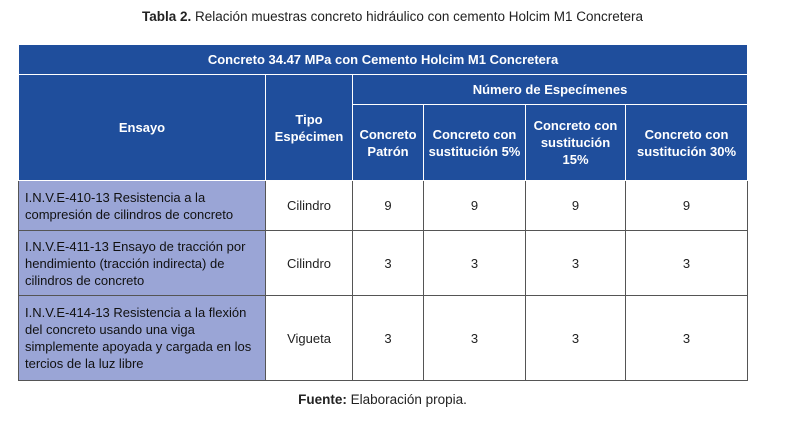  What do you see at coordinates (686, 142) in the screenshot?
I see `header-column: Concreto con sustitución 30%` at bounding box center [686, 142].